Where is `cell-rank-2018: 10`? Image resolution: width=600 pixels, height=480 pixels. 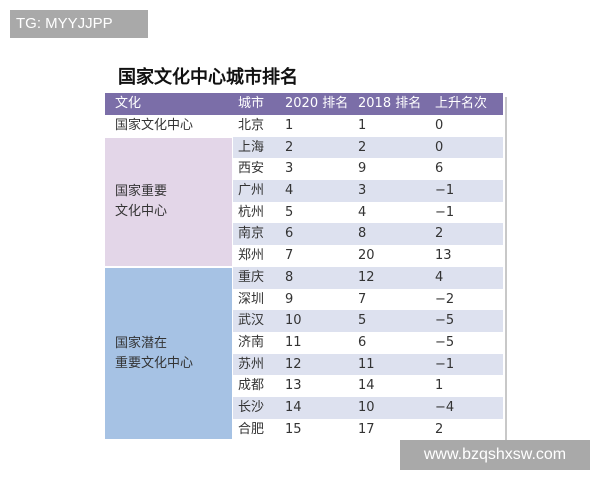
cell-rank-2018: 10 is located at coordinates (366, 407).